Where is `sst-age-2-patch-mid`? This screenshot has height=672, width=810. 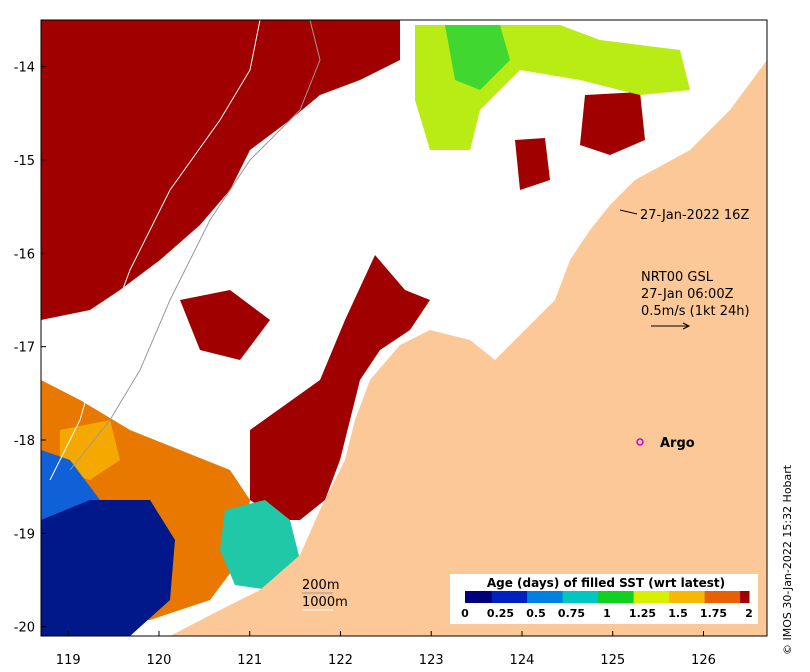
sst-age-2-patch-mid is located at coordinates (532, 164).